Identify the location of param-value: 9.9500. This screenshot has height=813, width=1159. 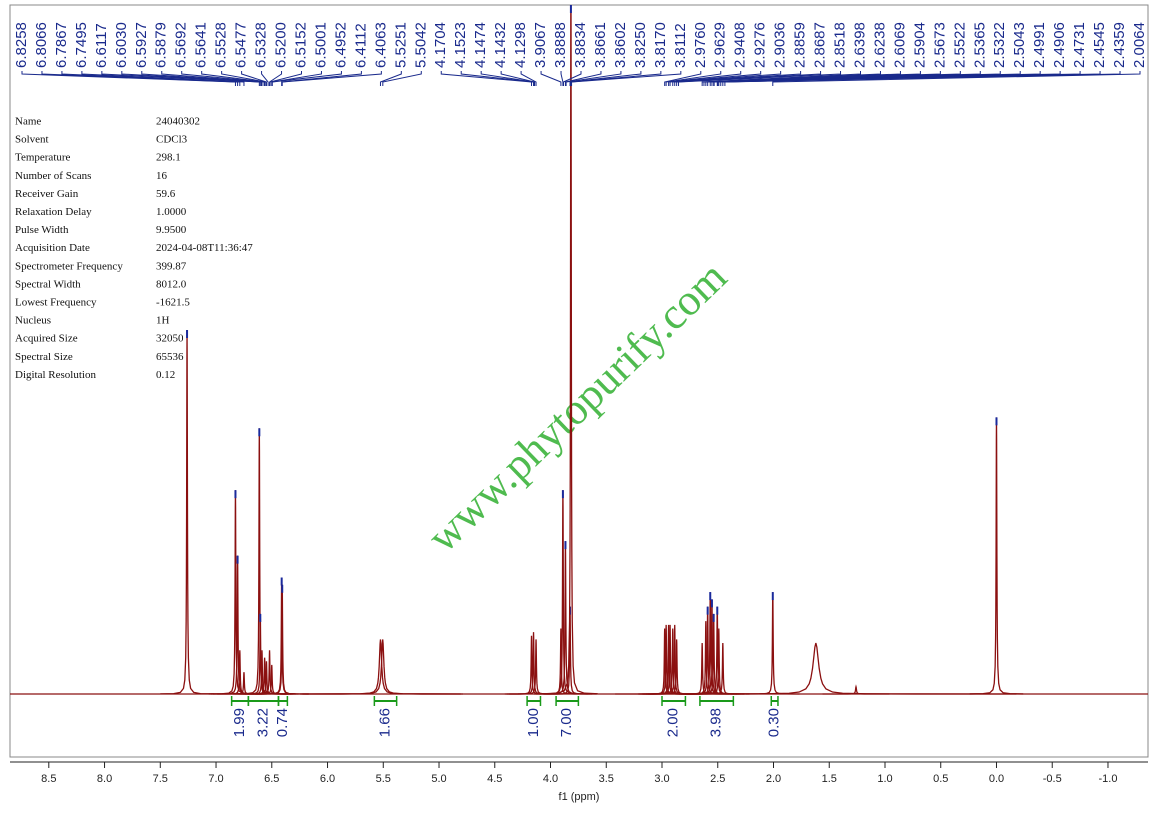
(171, 230).